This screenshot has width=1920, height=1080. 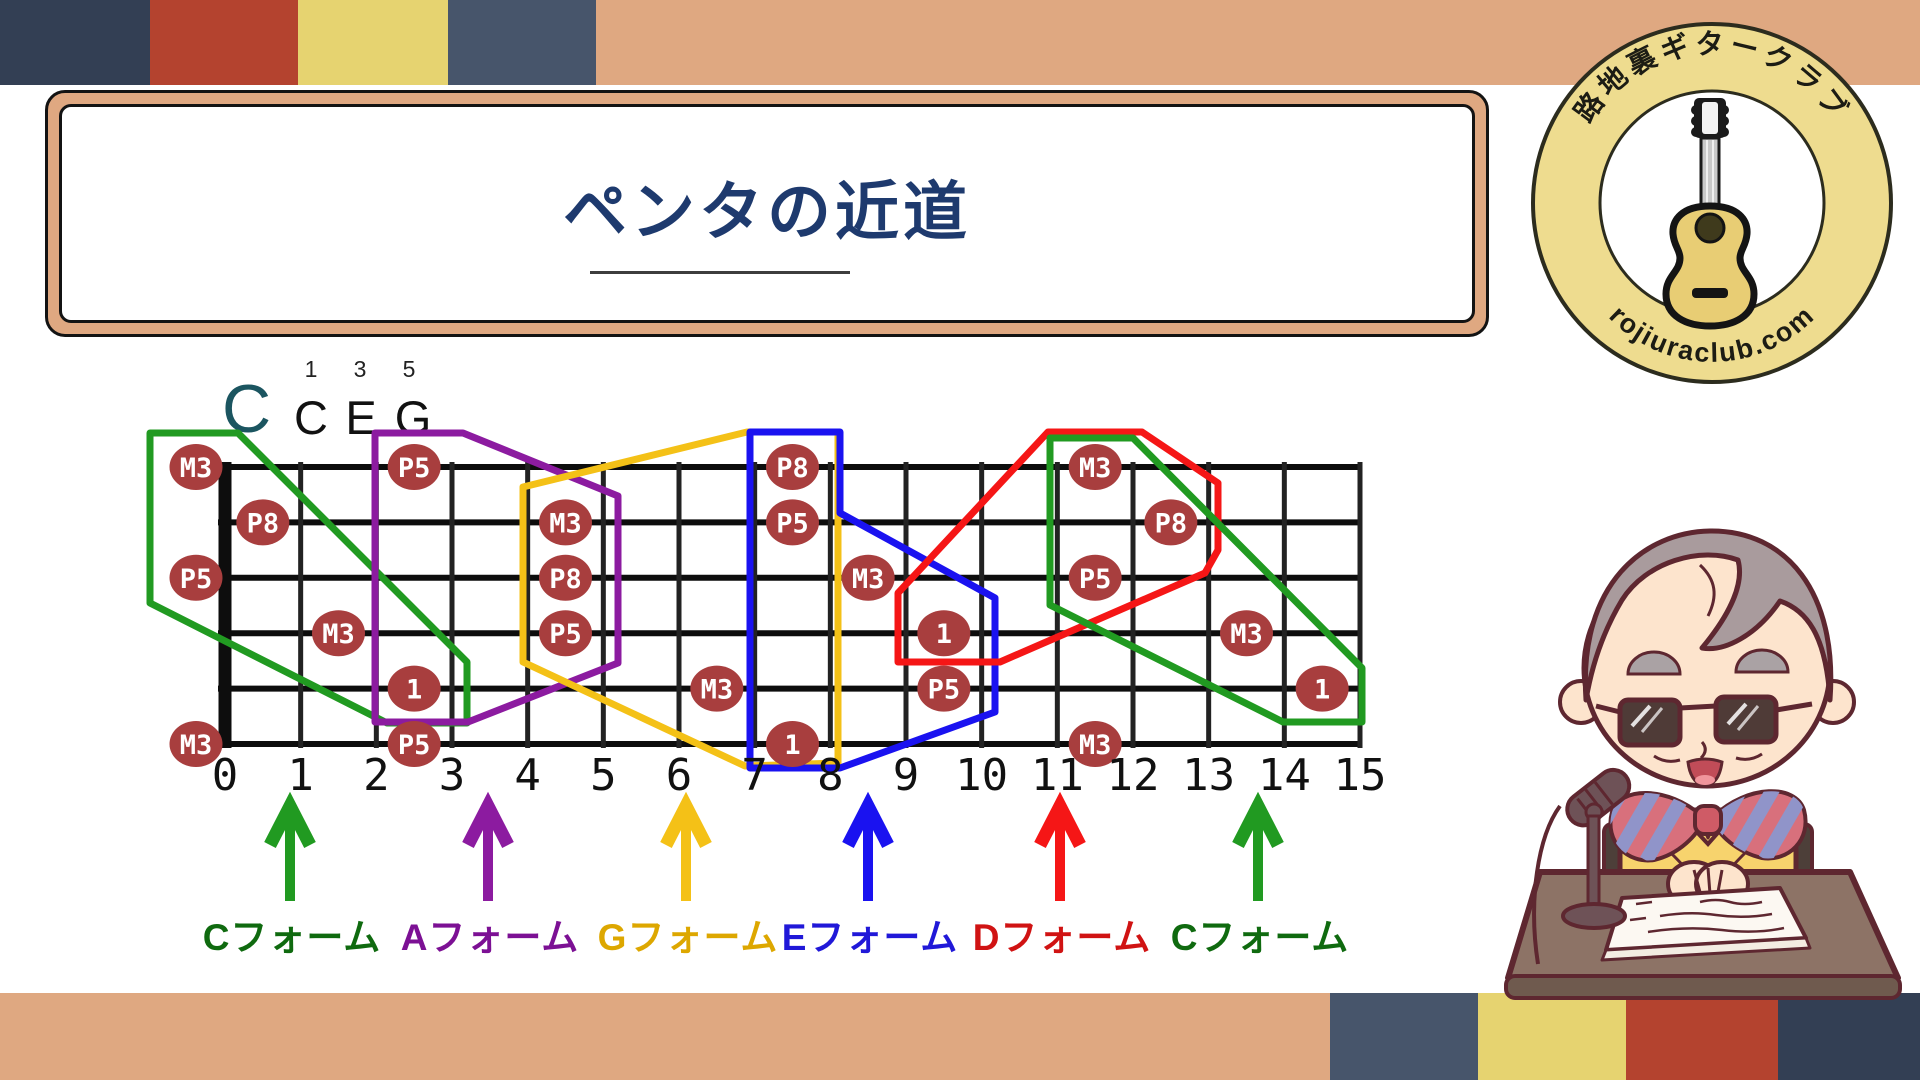 What do you see at coordinates (960, 1036) in the screenshot?
I see `bottom-color-bar` at bounding box center [960, 1036].